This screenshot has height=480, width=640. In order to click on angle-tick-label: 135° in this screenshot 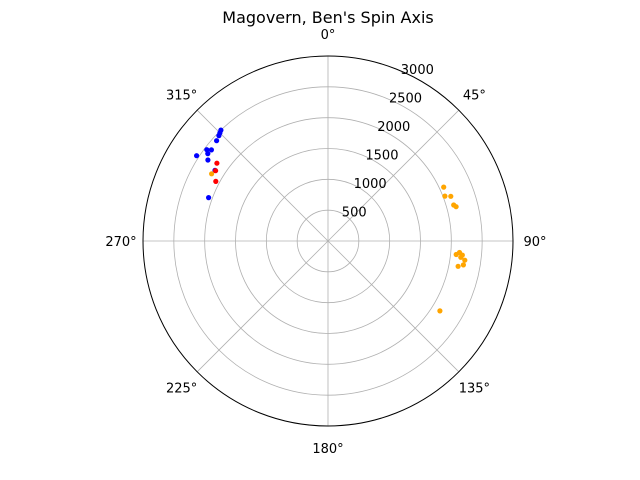, I will do `click(474, 388)`.